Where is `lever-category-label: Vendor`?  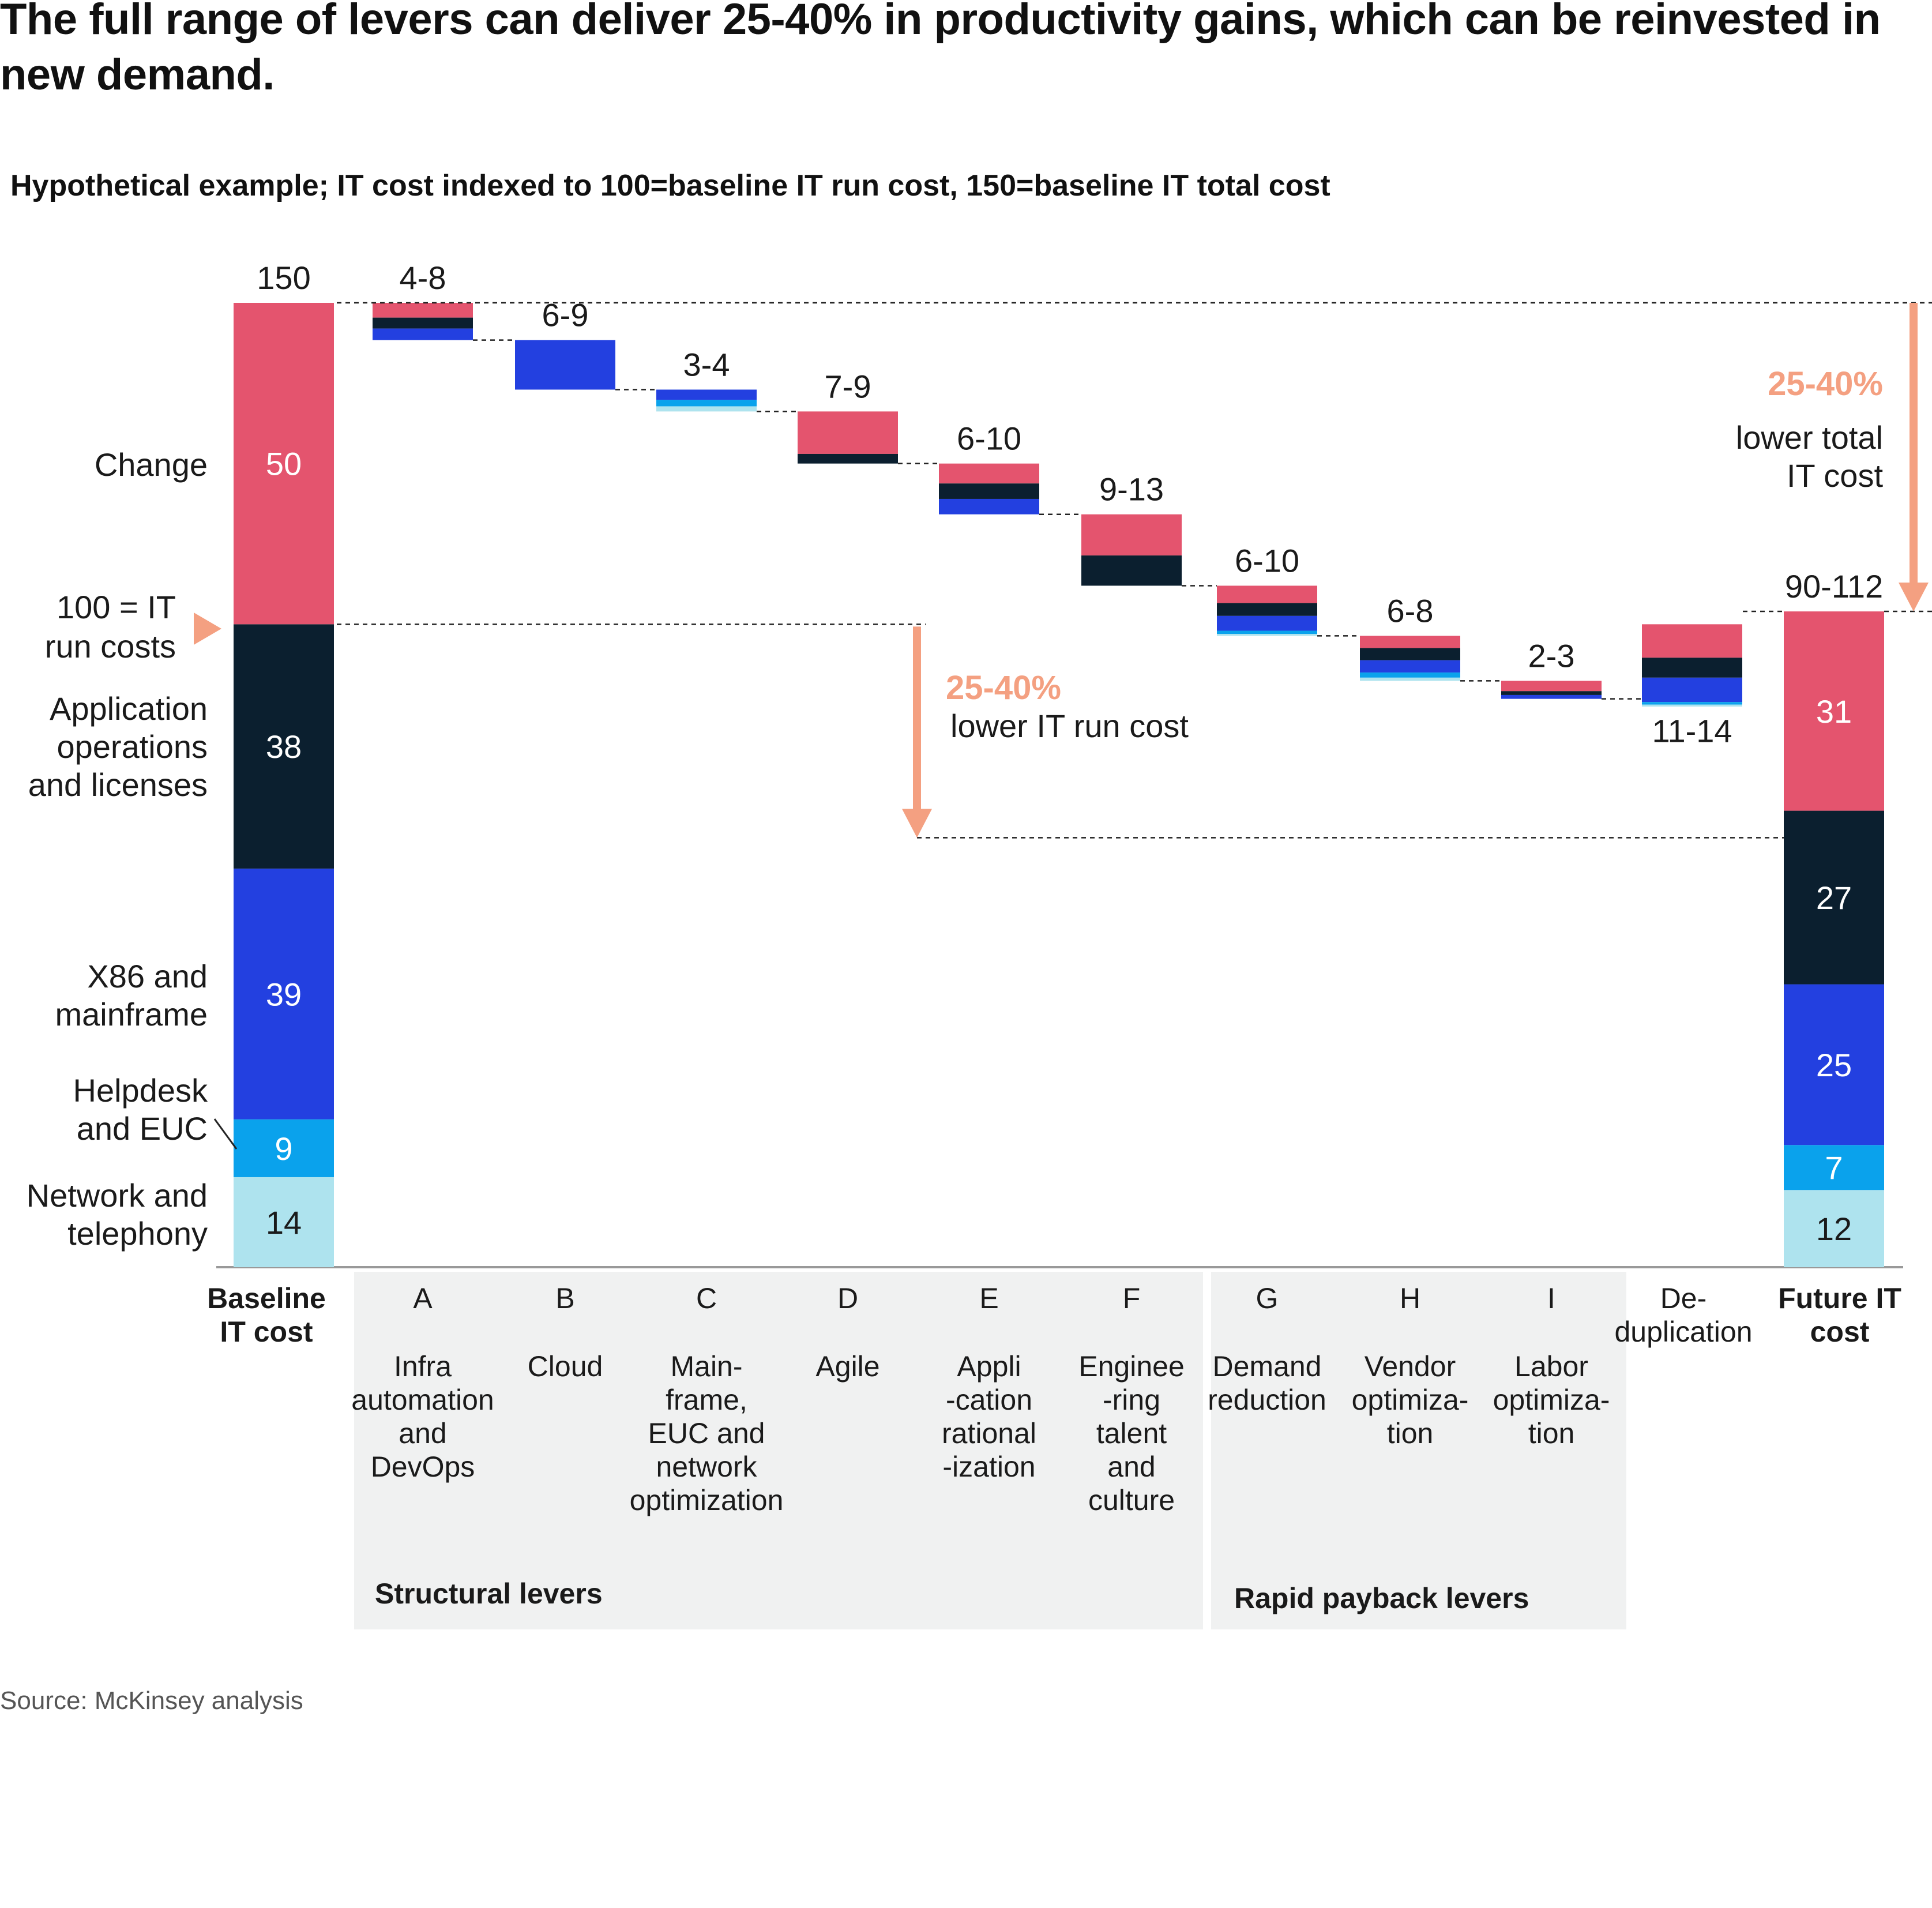 lever-category-label: Vendor is located at coordinates (1411, 1366).